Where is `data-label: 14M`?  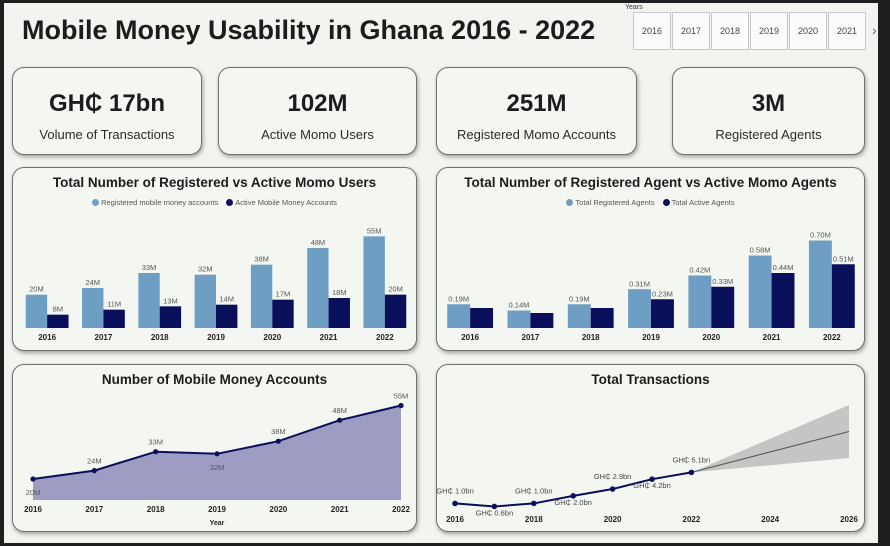
data-label: 14M is located at coordinates (226, 299).